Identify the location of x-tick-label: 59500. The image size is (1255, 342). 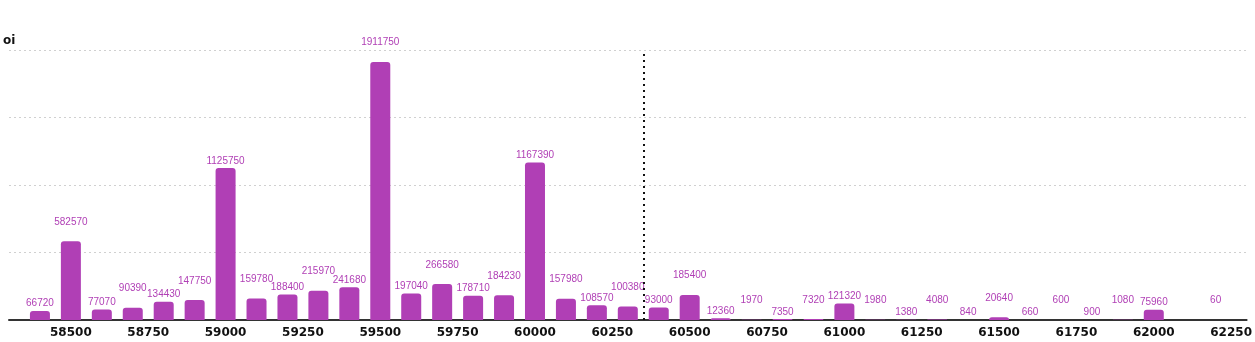
(380, 332).